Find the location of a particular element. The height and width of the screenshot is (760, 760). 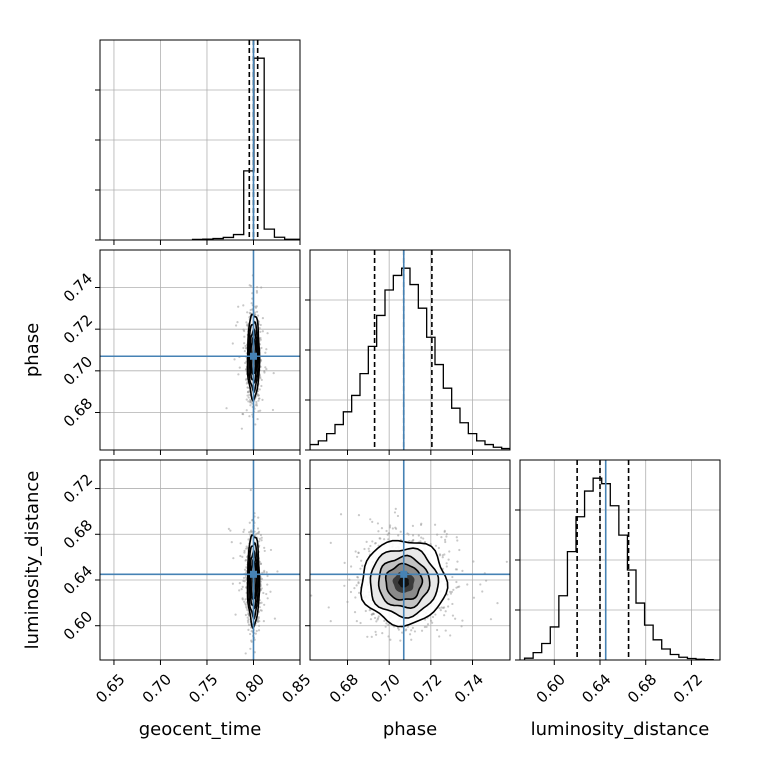

tick-label-y: 0.74 is located at coordinates (78, 287).